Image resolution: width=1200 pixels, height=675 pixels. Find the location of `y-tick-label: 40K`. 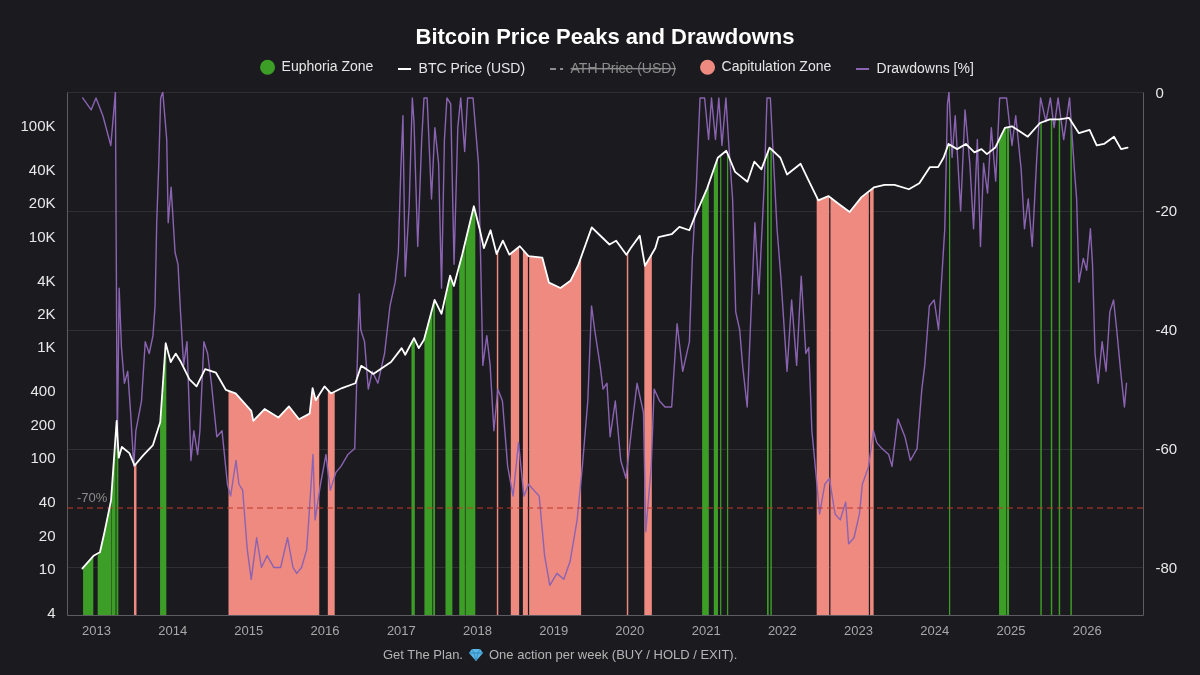

y-tick-label: 40K is located at coordinates (42, 169).